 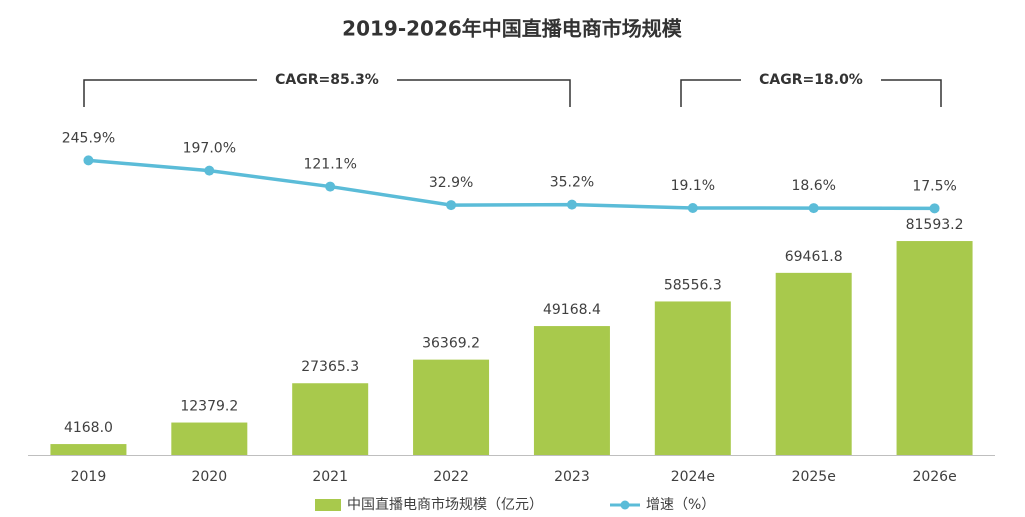 I want to click on data-label: 18.6%, so click(x=813, y=186).